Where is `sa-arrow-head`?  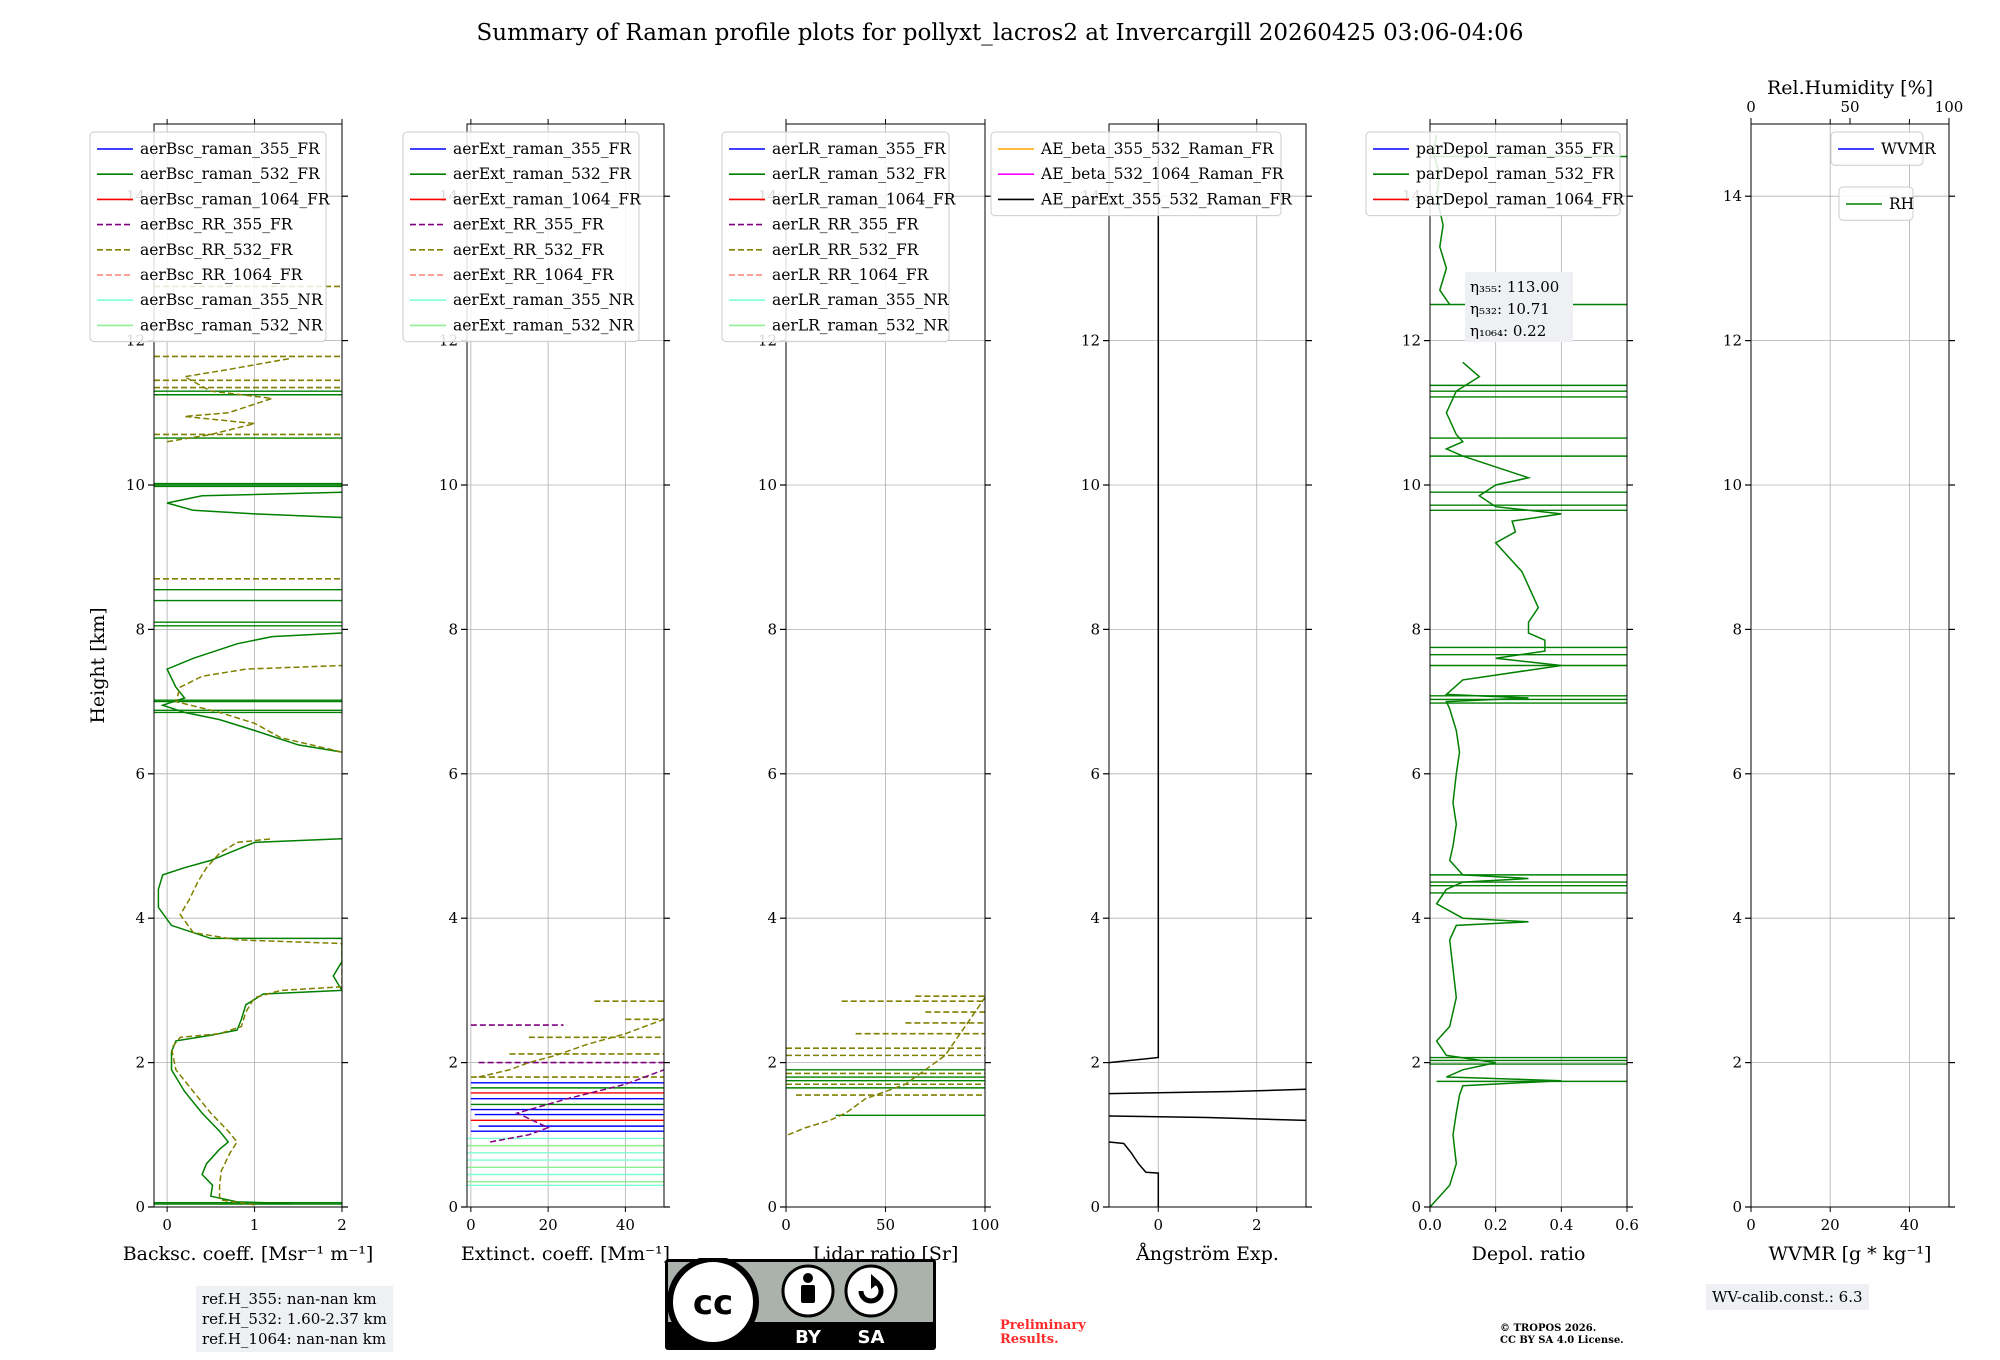
sa-arrow-head is located at coordinates (875, 1281).